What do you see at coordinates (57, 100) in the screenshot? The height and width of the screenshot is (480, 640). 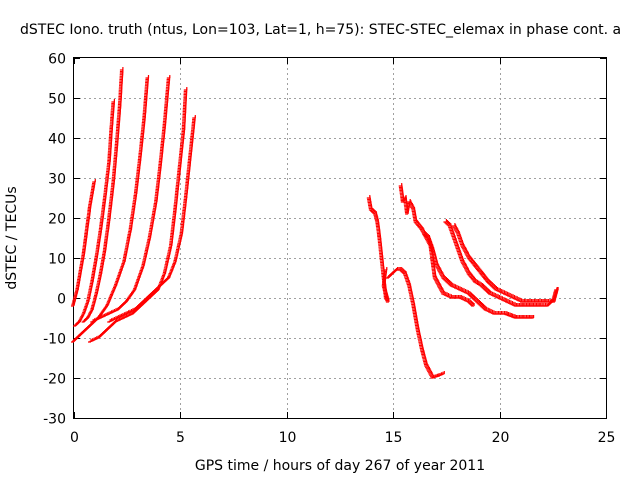 I see `y-tick-label: 50` at bounding box center [57, 100].